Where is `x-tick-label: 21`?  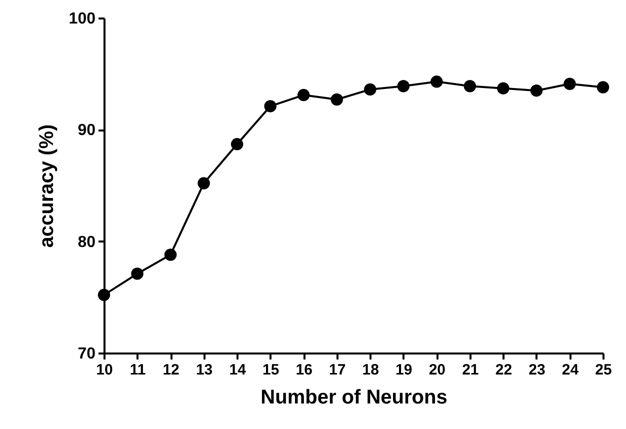
x-tick-label: 21 is located at coordinates (470, 370).